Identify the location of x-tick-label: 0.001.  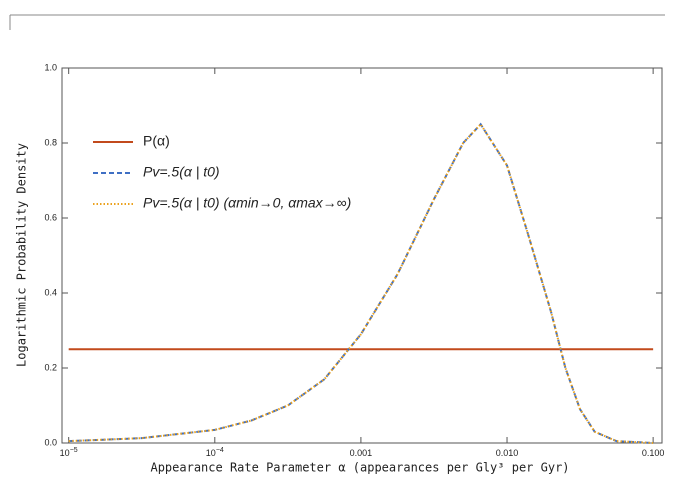
(361, 453).